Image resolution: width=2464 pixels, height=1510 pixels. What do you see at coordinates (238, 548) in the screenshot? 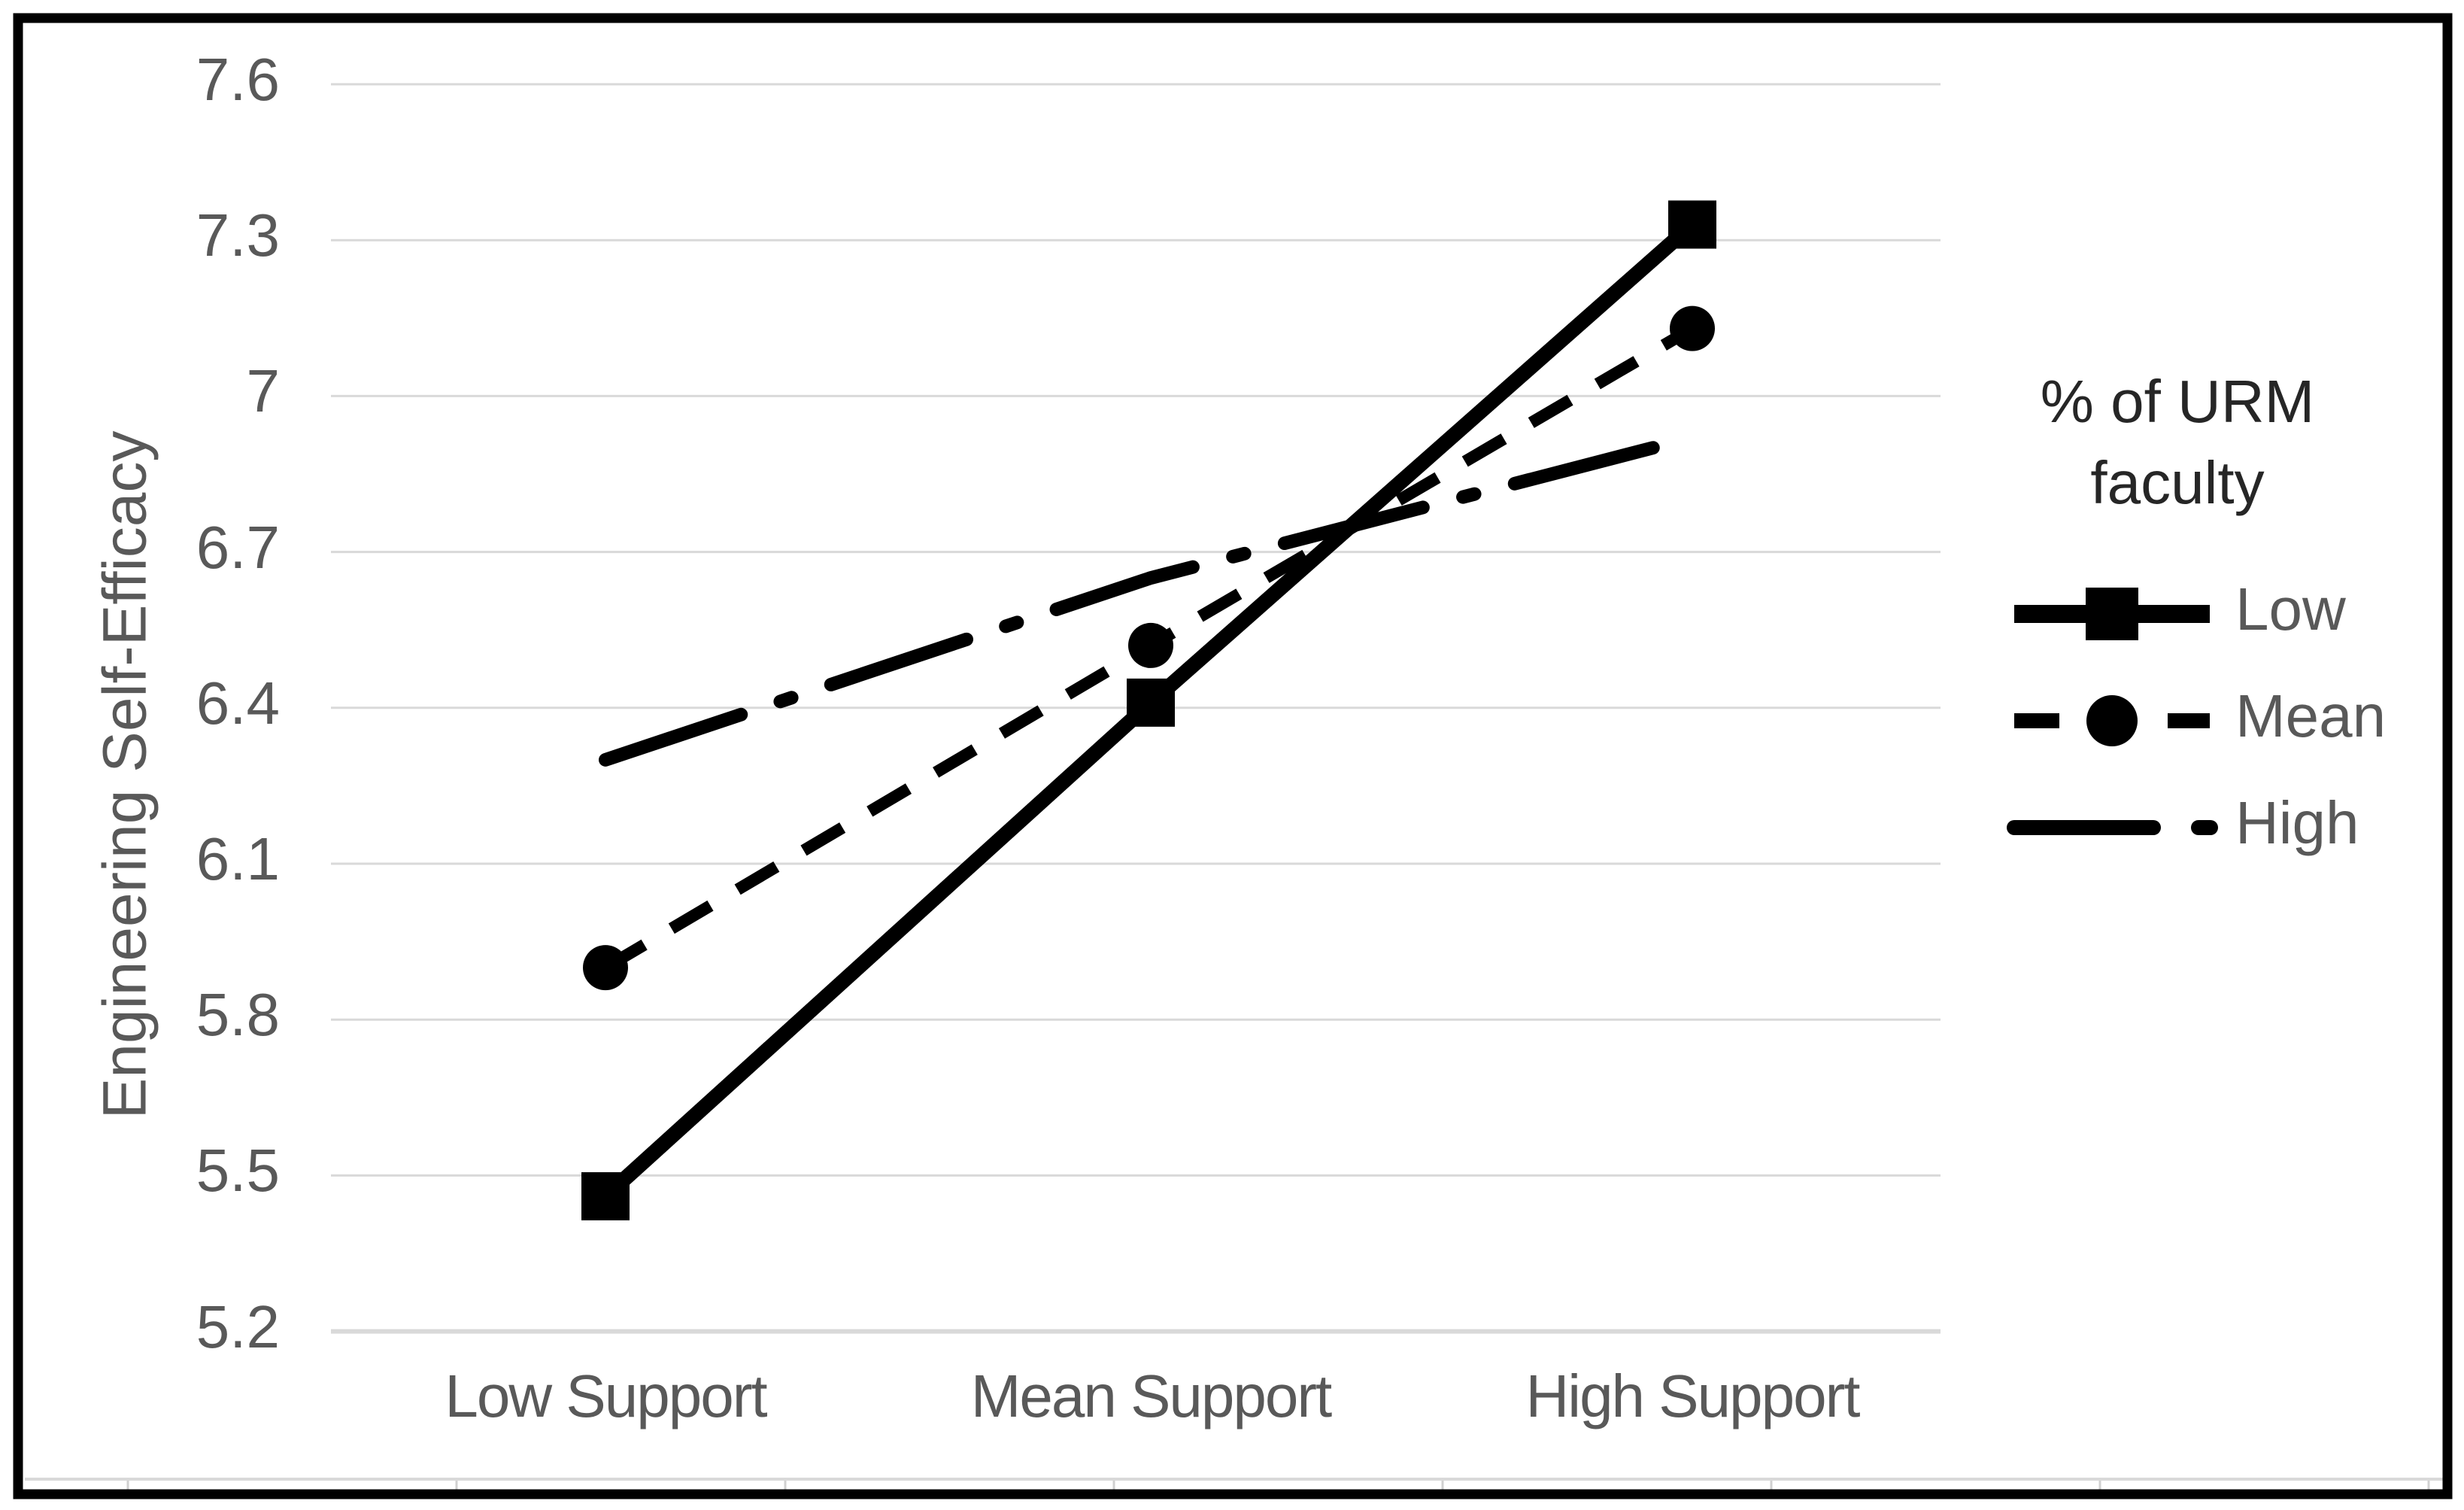
I see `y-tick-label: 6.7` at bounding box center [238, 548].